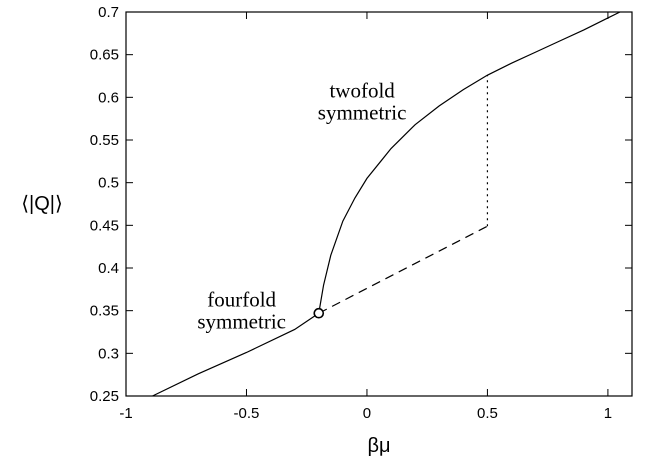 This screenshot has width=648, height=463. Describe the element at coordinates (487, 413) in the screenshot. I see `x-tick-label: 0.5` at that location.